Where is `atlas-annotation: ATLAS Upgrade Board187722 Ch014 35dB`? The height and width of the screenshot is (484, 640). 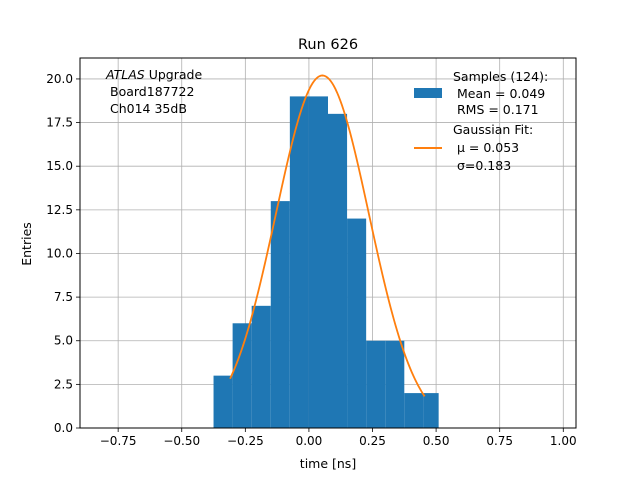 atlas-annotation: ATLAS Upgrade Board187722 Ch014 35dB is located at coordinates (153, 91).